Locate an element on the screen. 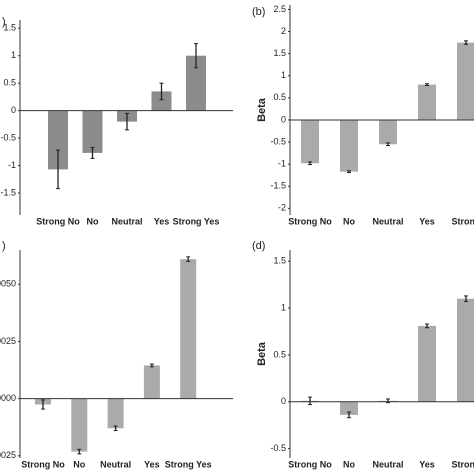  panel-label: (d) is located at coordinates (258, 246).